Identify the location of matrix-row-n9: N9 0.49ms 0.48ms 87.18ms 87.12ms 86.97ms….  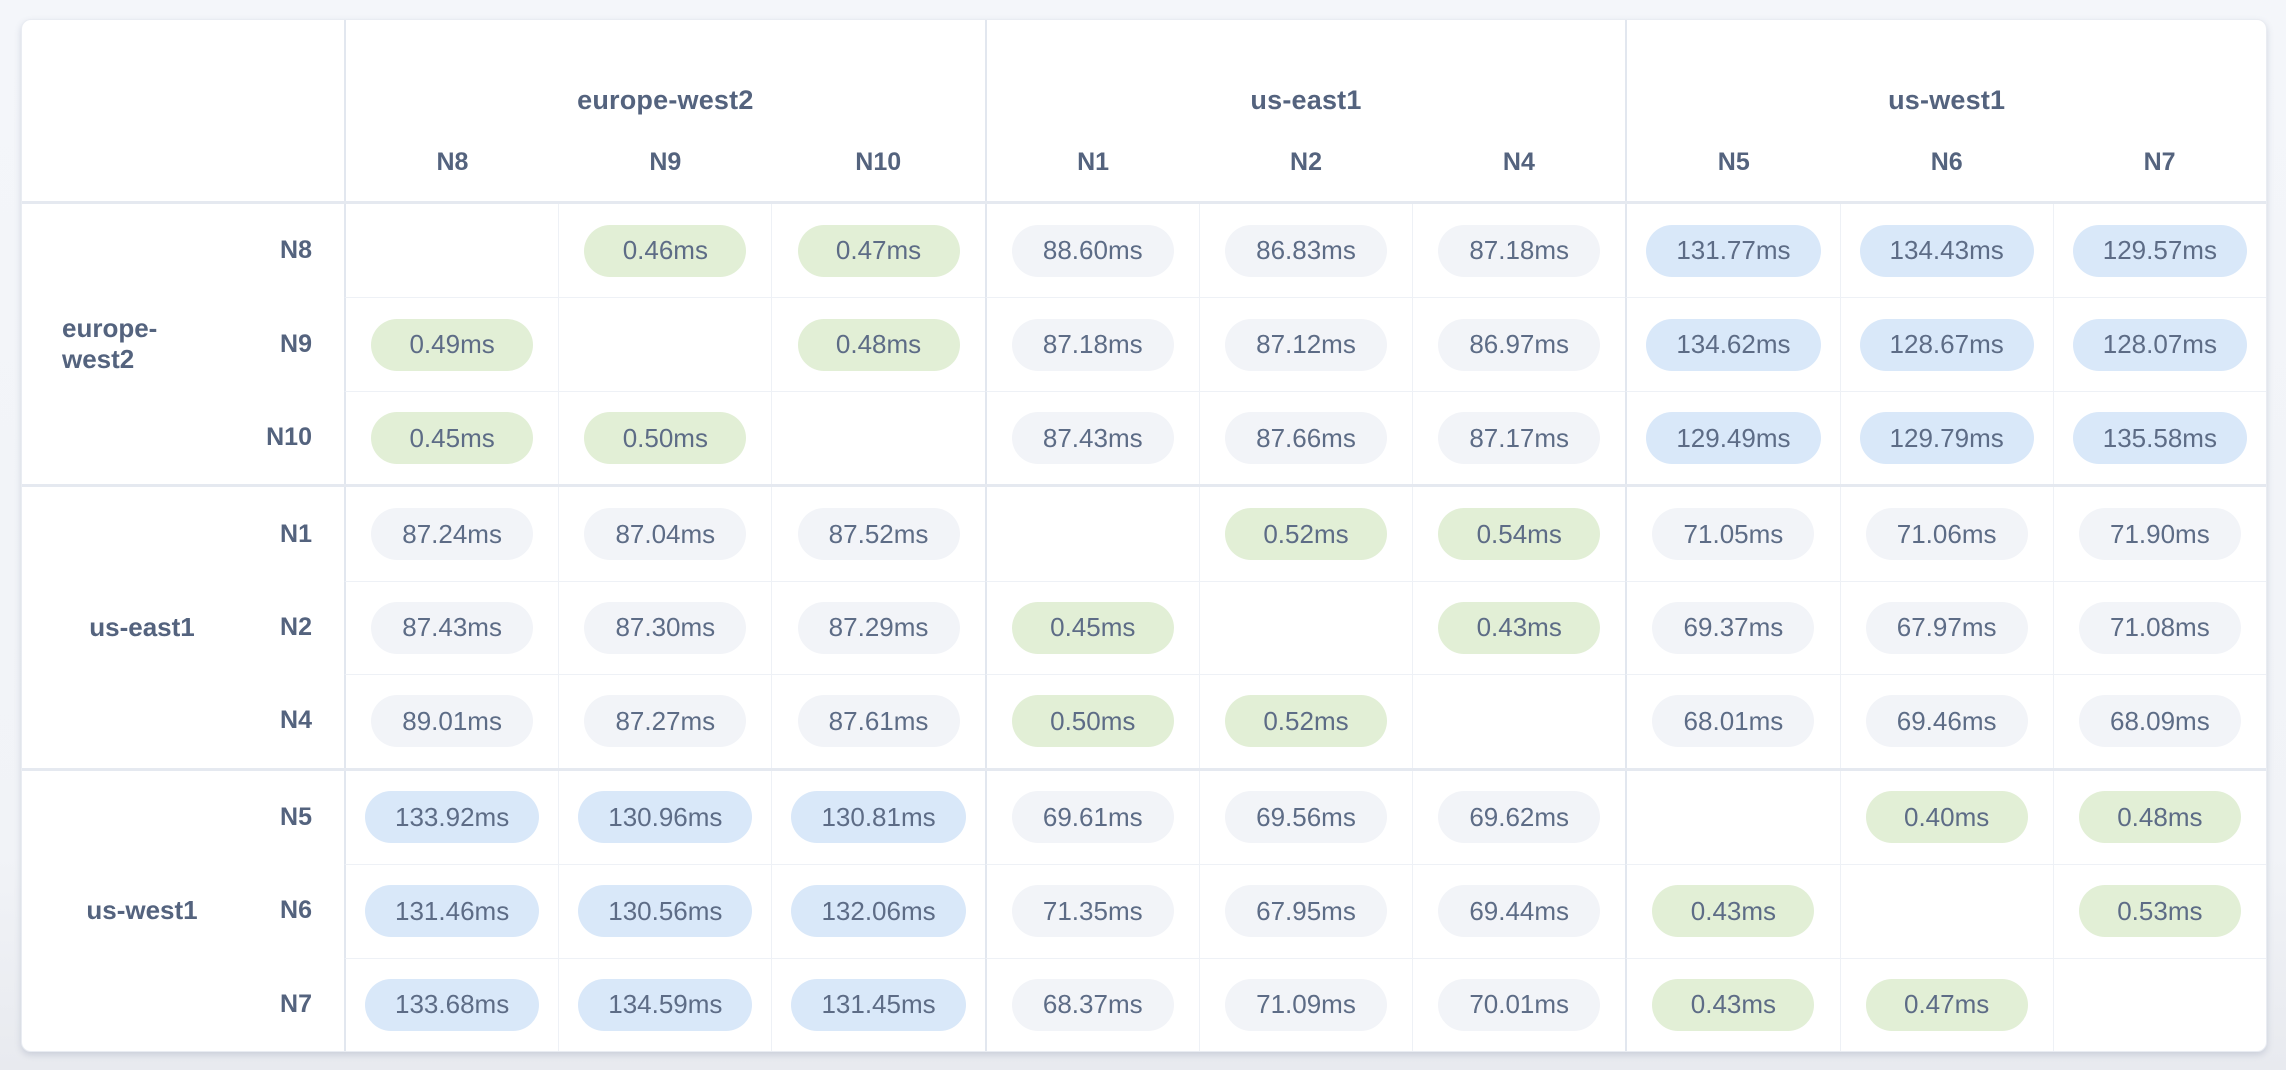
(1244, 344).